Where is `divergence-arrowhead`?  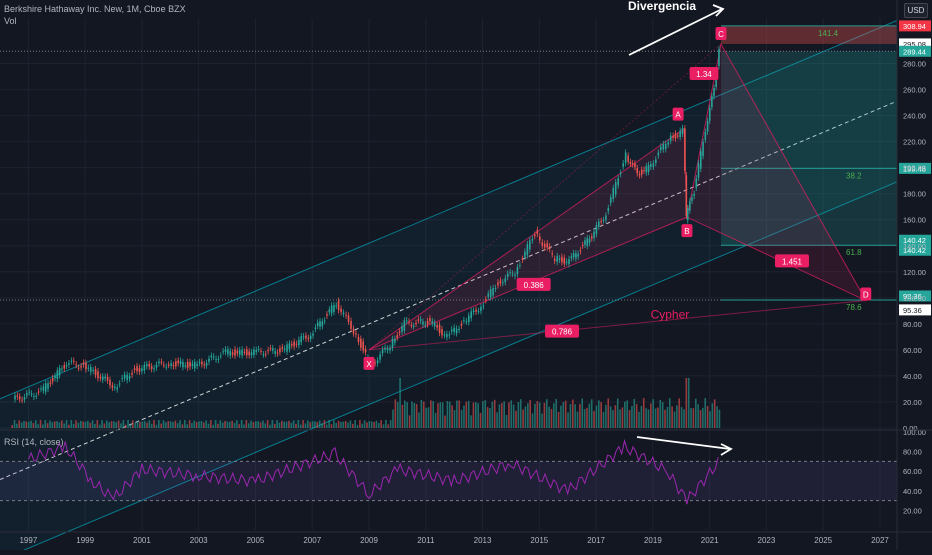 divergence-arrowhead is located at coordinates (718, 10).